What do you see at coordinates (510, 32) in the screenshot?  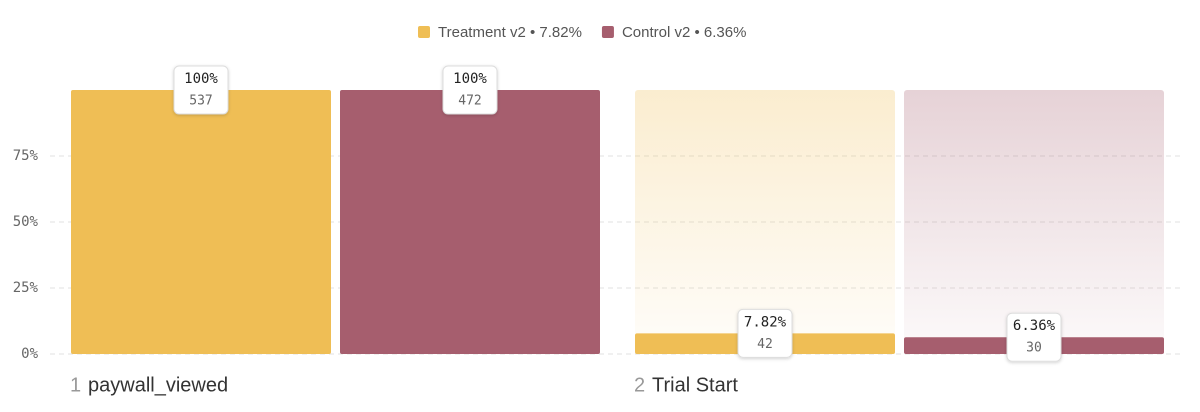 I see `legend-label: Treatment v2 • 7.82%` at bounding box center [510, 32].